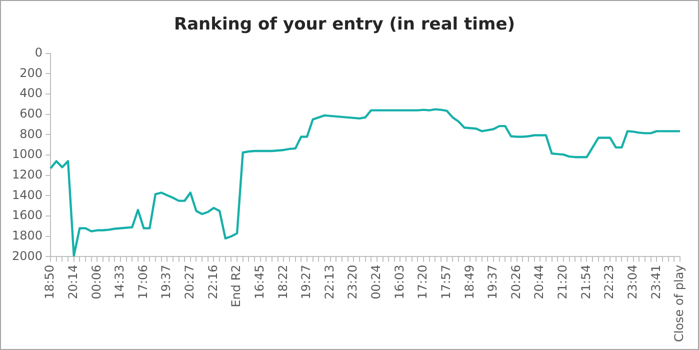 The image size is (699, 350). I want to click on chart-title: Ranking of your entry (in real time), so click(345, 24).